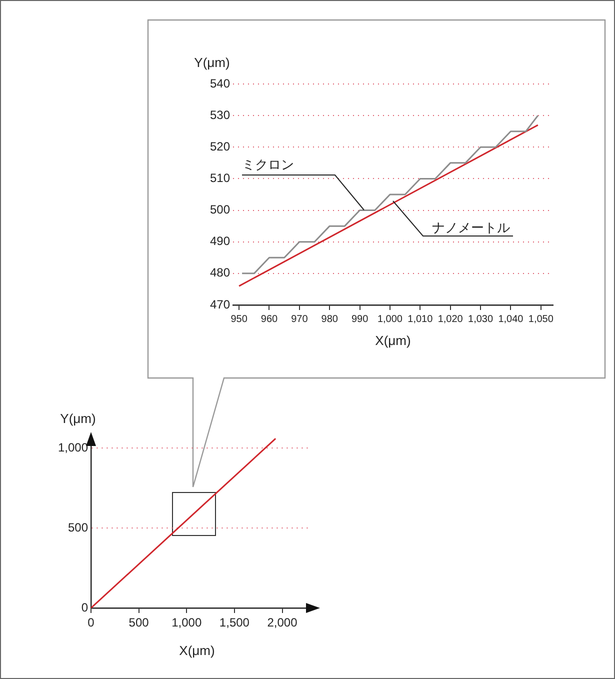 The width and height of the screenshot is (615, 679). I want to click on y-tick-label: 1,000, so click(73, 447).